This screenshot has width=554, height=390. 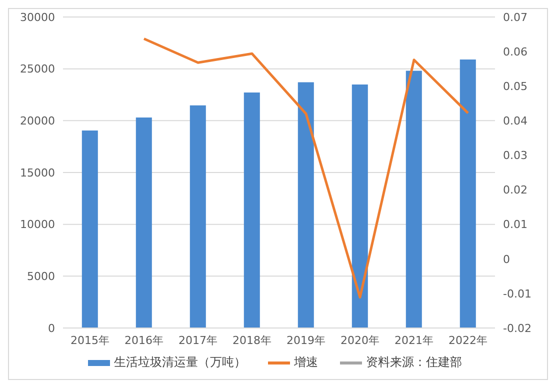 What do you see at coordinates (515, 155) in the screenshot?
I see `y2-tick-label: 0.03` at bounding box center [515, 155].